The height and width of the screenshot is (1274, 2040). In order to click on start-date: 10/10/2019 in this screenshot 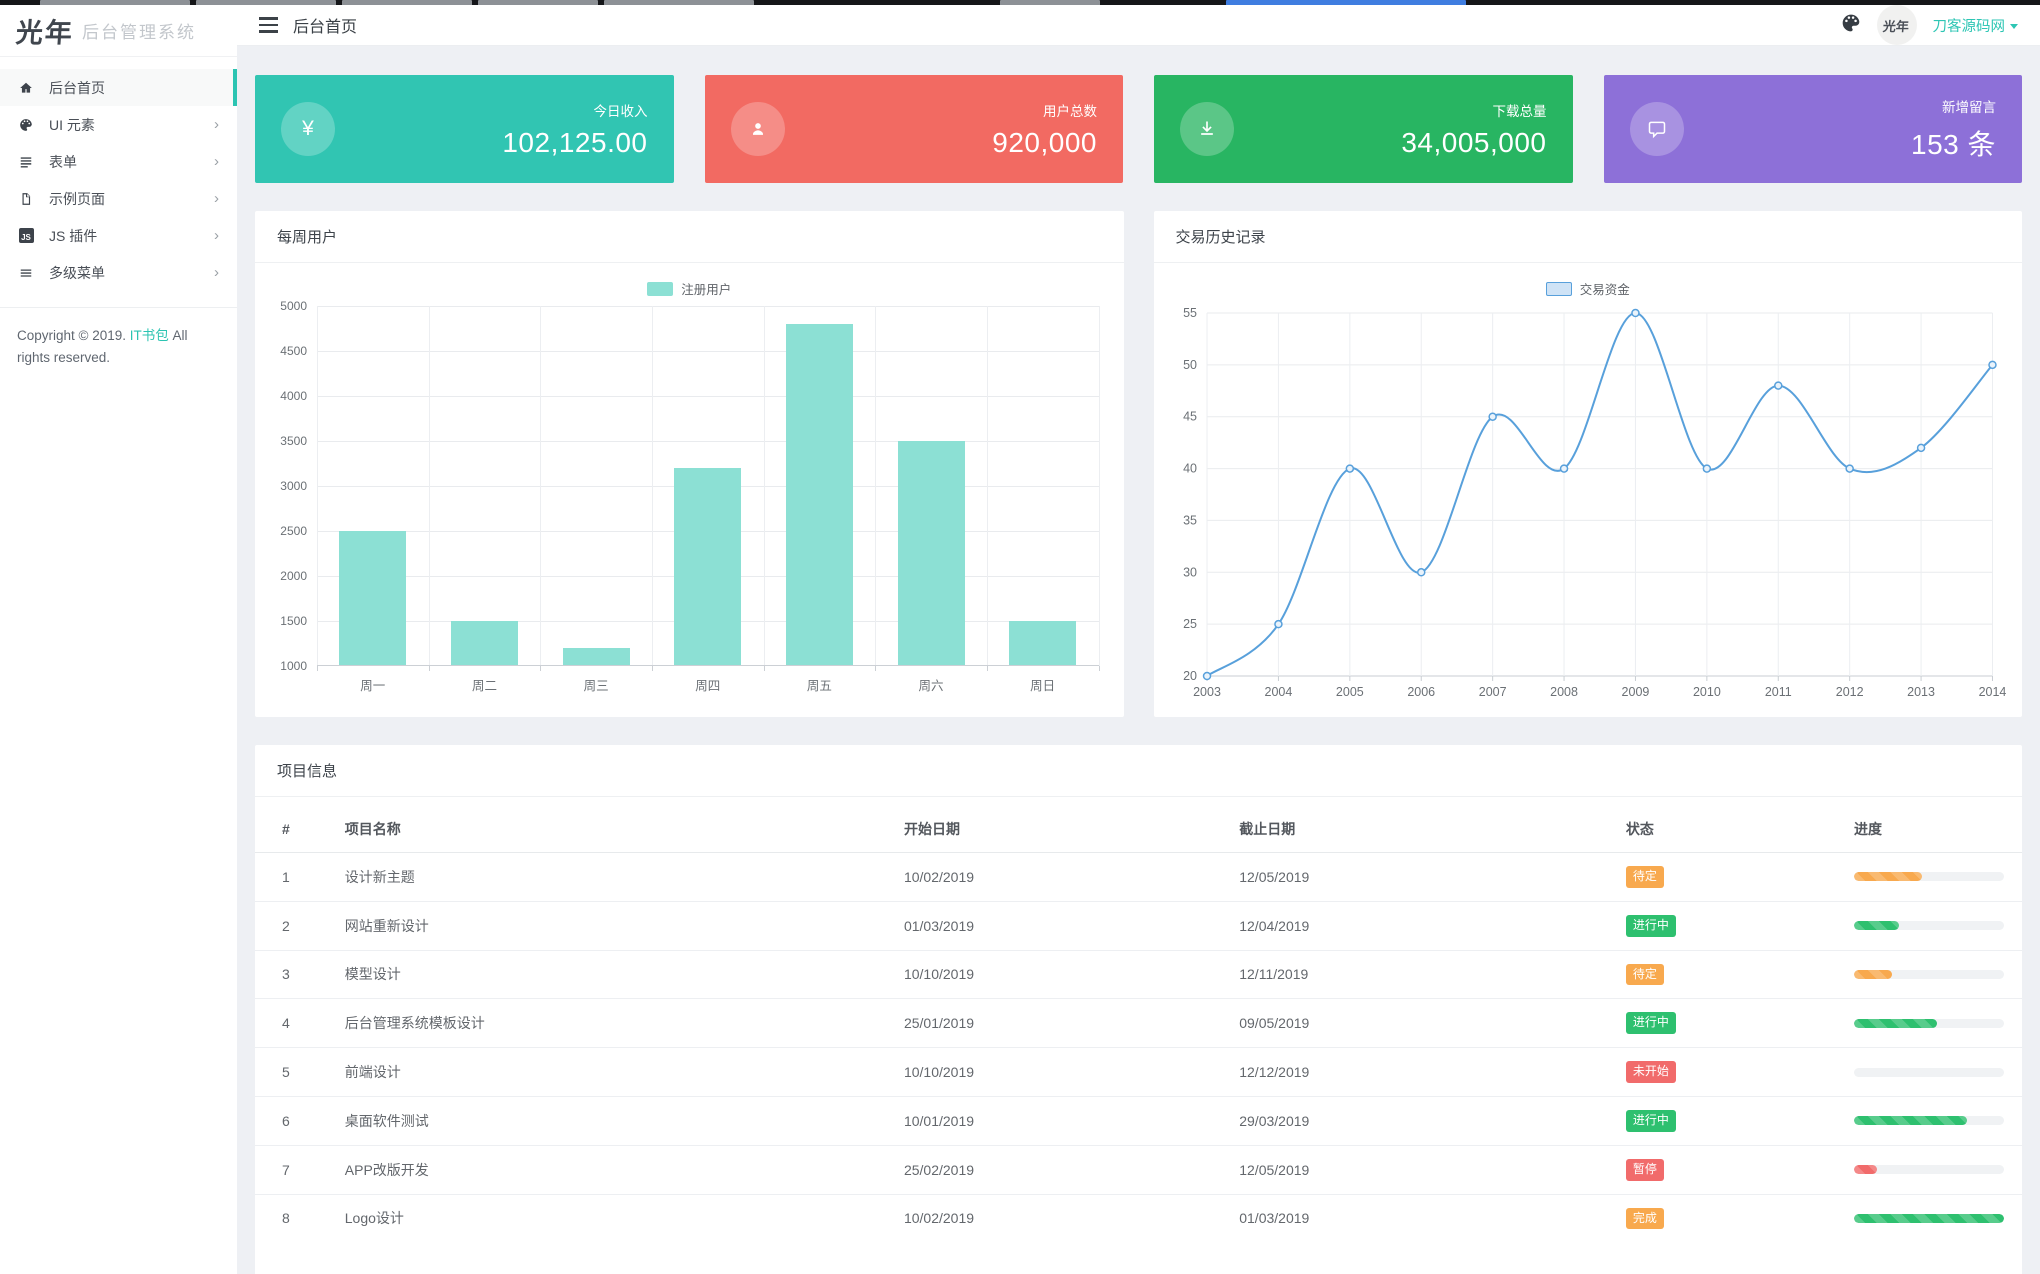, I will do `click(1053, 975)`.